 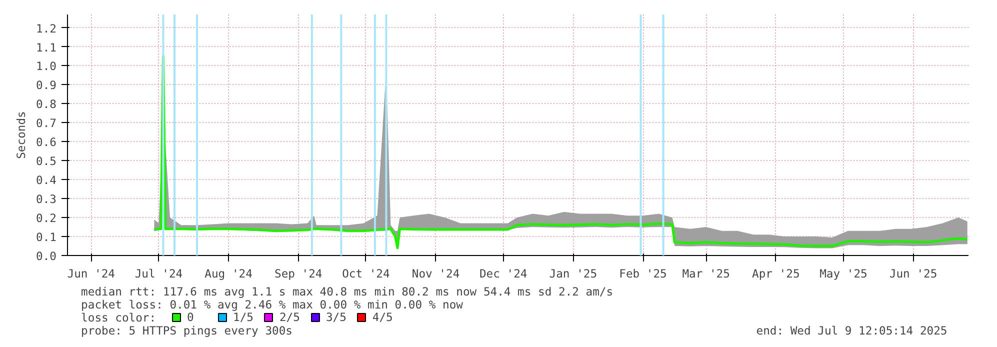 I want to click on x-tick-label: Mar '25, so click(x=706, y=273).